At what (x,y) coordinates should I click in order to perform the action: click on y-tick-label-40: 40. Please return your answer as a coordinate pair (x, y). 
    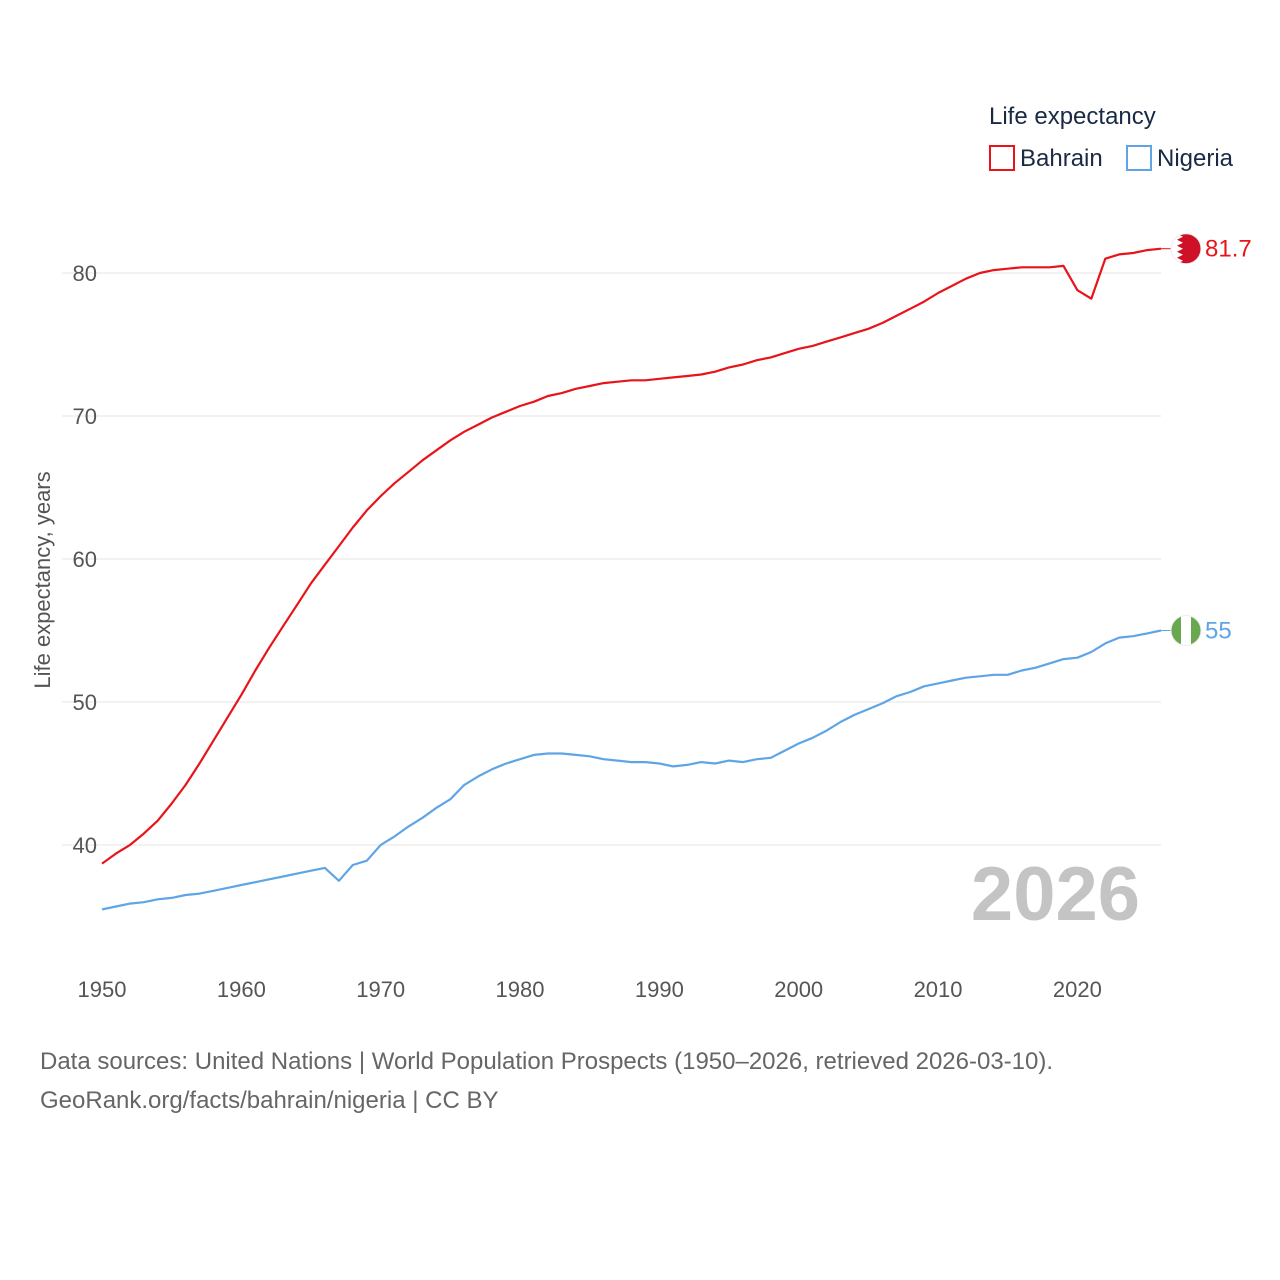
    Looking at the image, I should click on (85, 845).